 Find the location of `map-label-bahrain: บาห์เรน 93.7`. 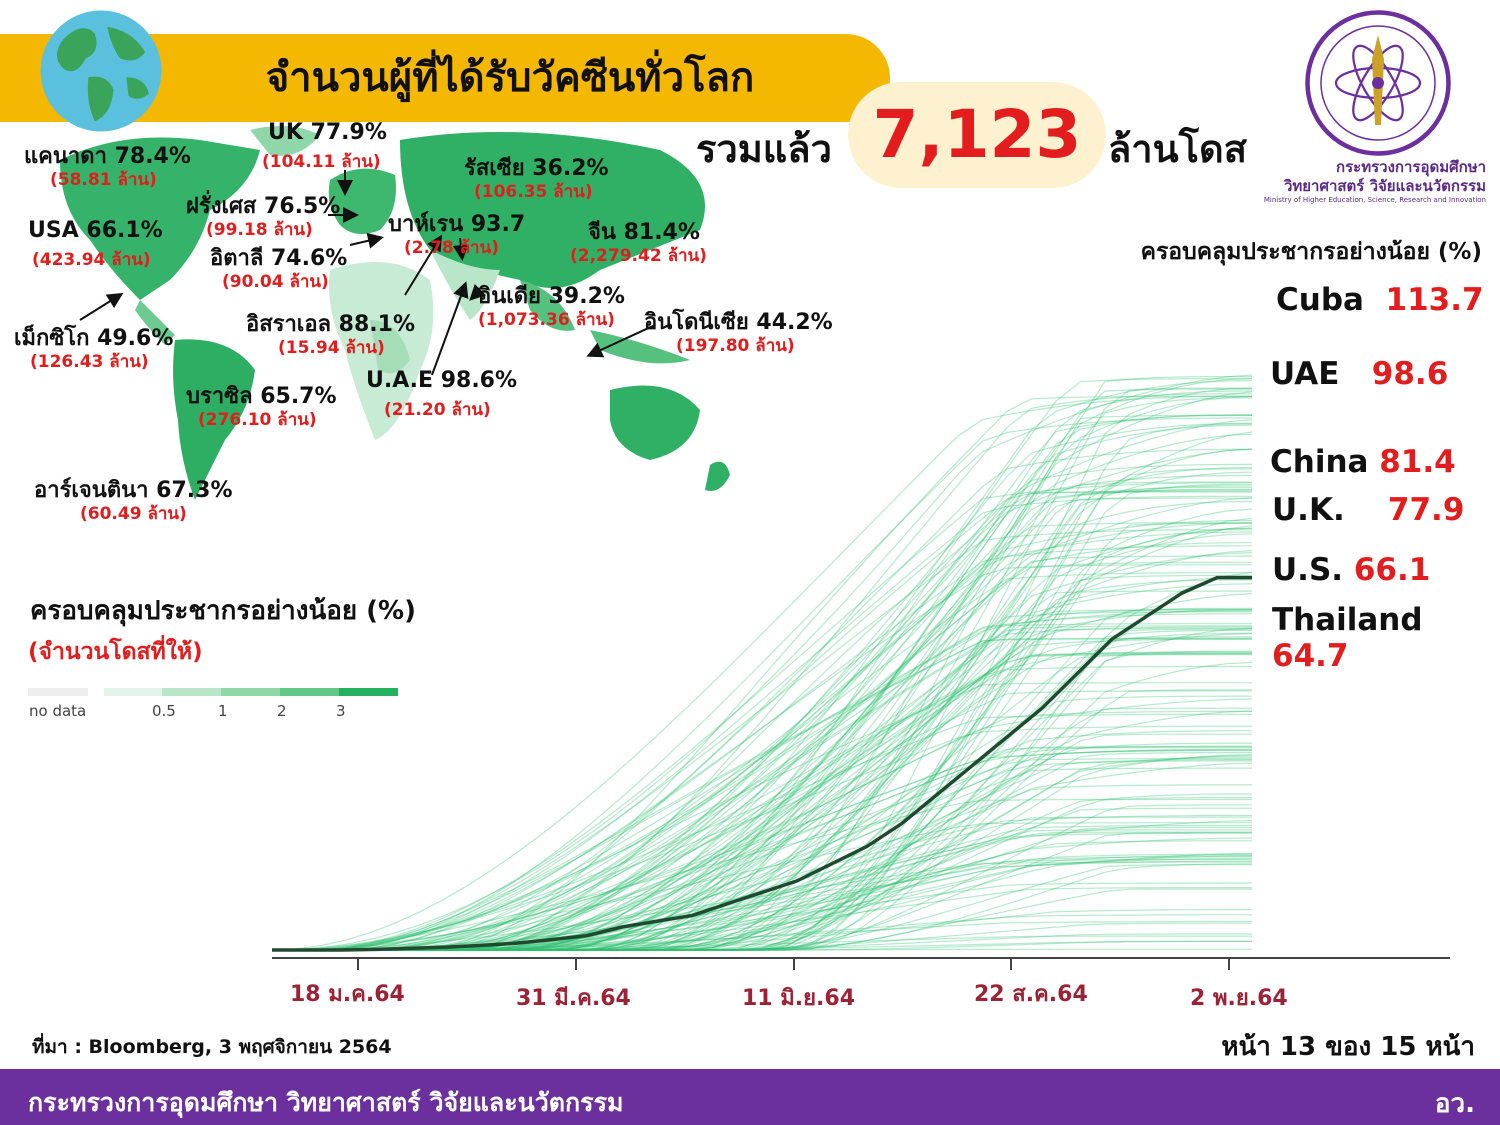

map-label-bahrain: บาห์เรน 93.7 is located at coordinates (457, 224).